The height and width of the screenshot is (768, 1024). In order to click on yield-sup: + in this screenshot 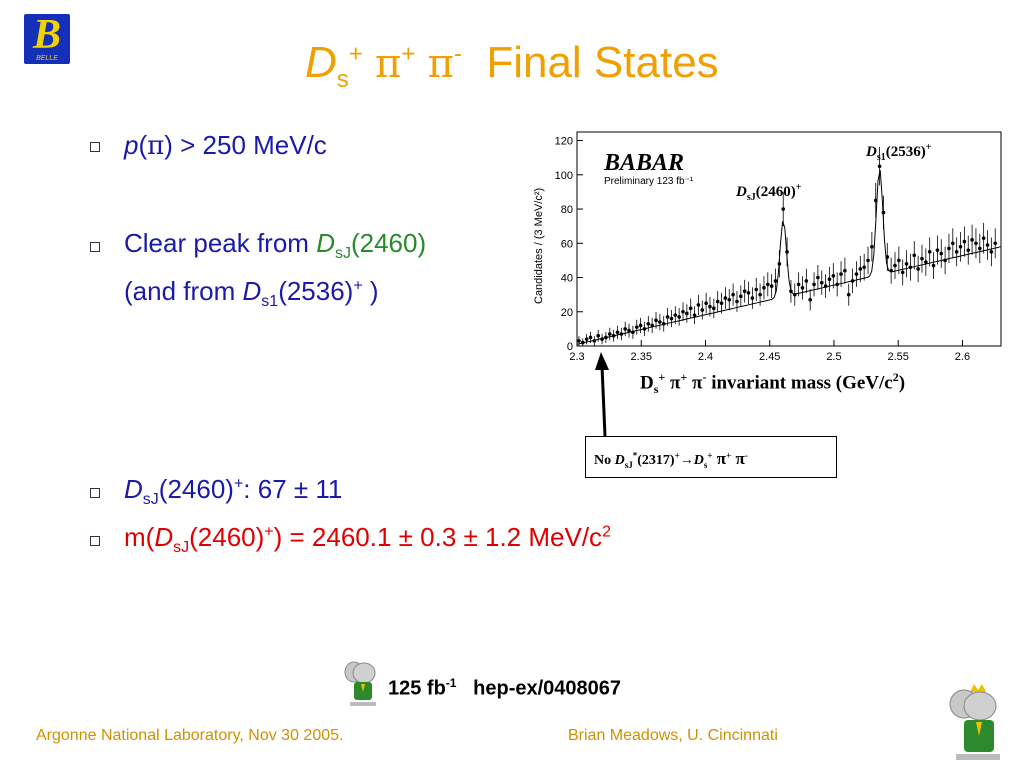, I will do `click(238, 484)`.